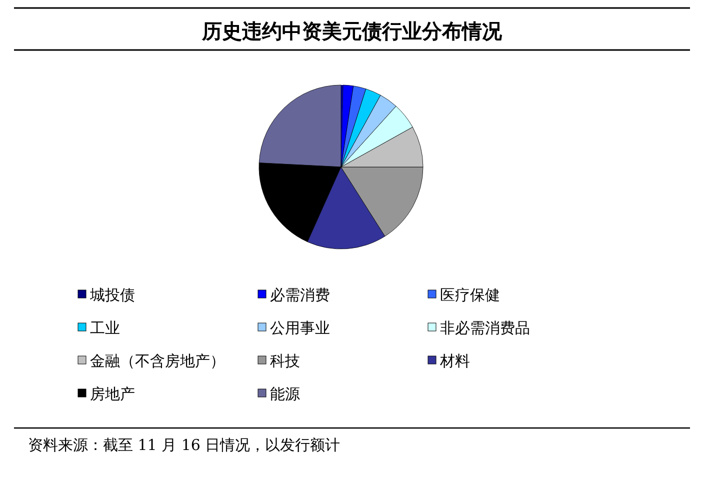  I want to click on text: 资料来源：截至 11 月 16 日情况，以发行额计, so click(184, 445).